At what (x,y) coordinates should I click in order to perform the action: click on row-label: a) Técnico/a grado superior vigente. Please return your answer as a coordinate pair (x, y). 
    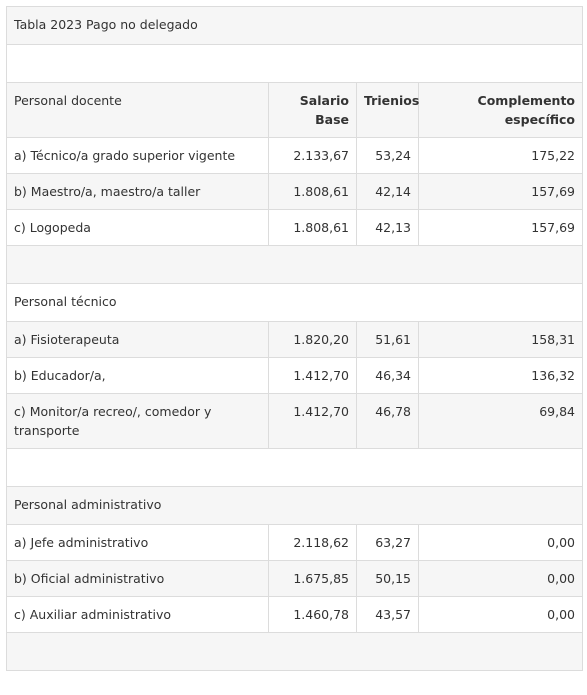
    Looking at the image, I should click on (137, 155).